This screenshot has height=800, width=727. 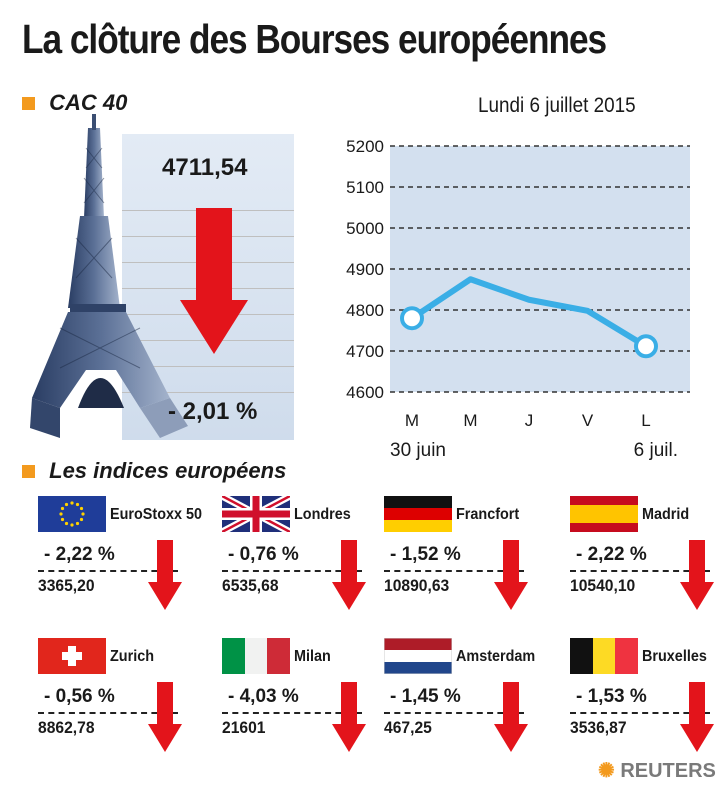 What do you see at coordinates (464, 556) in the screenshot?
I see `index-tile: Francfort - 1,52 % 10890,63` at bounding box center [464, 556].